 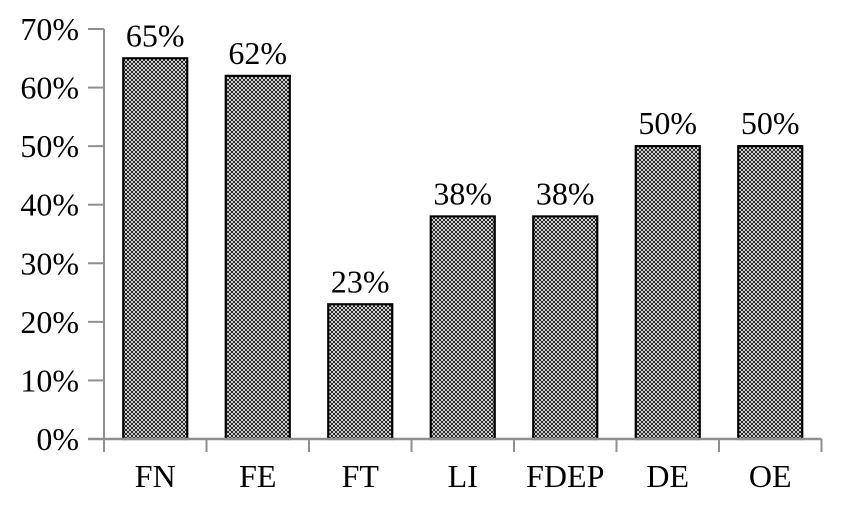 I want to click on bar-LI, so click(x=462, y=328).